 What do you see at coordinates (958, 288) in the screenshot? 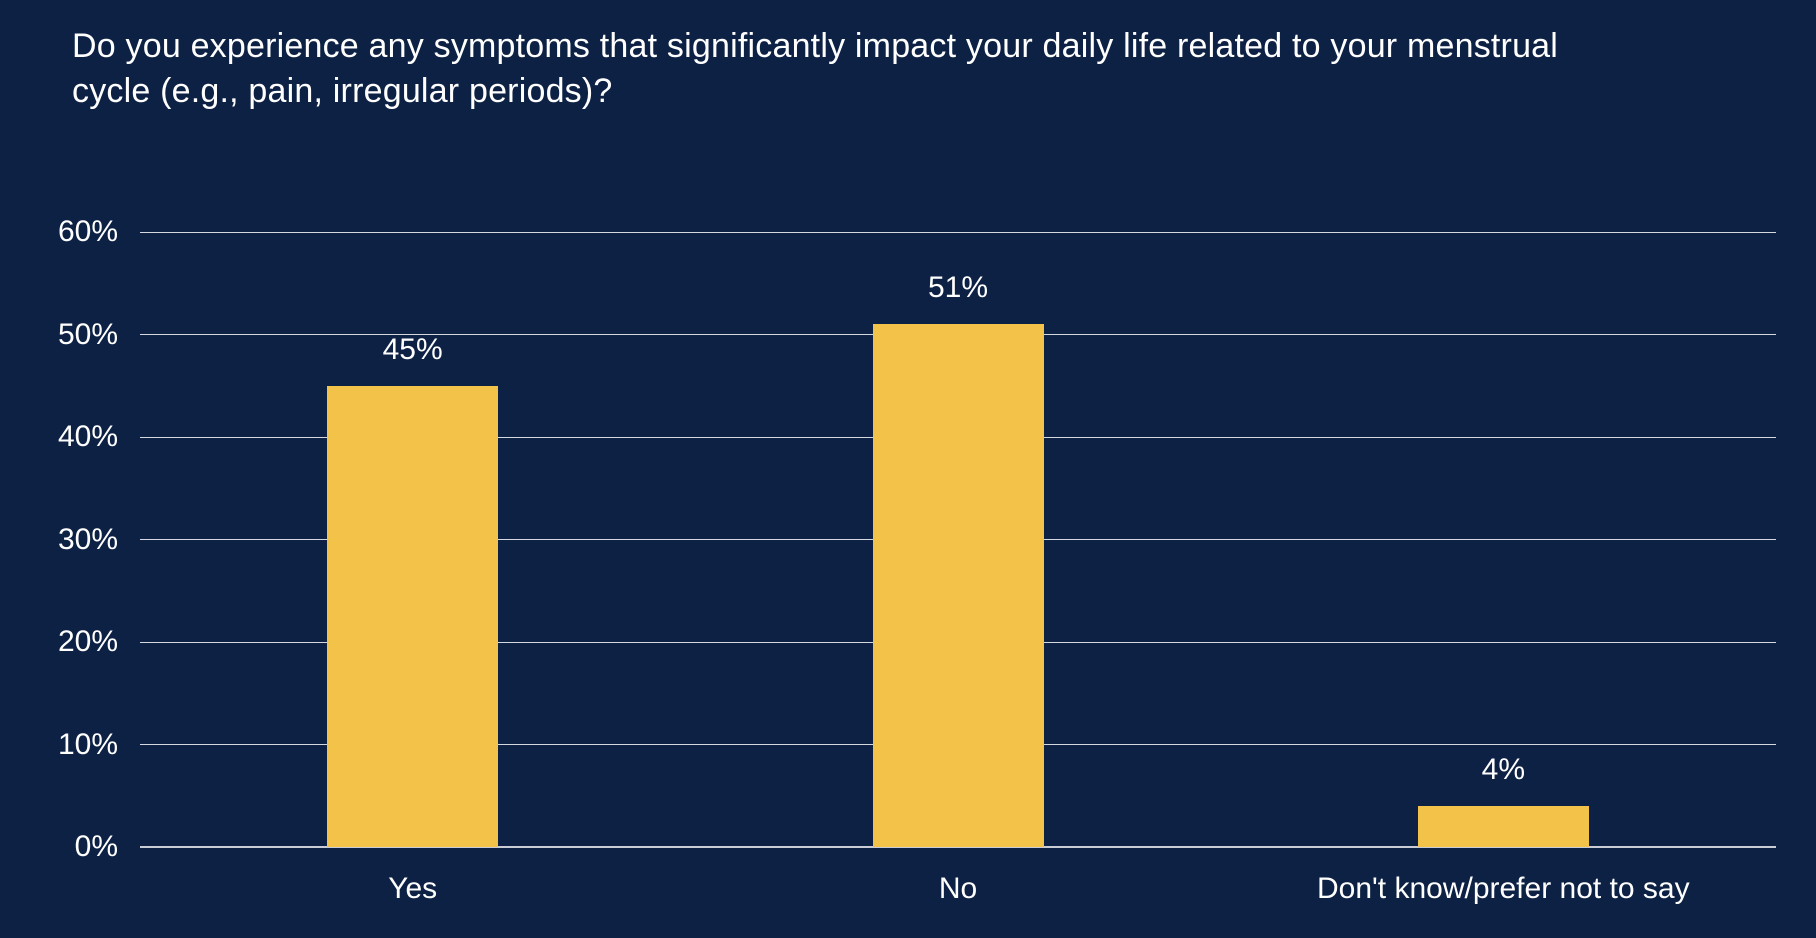
I see `bar-value-label: 51%` at bounding box center [958, 288].